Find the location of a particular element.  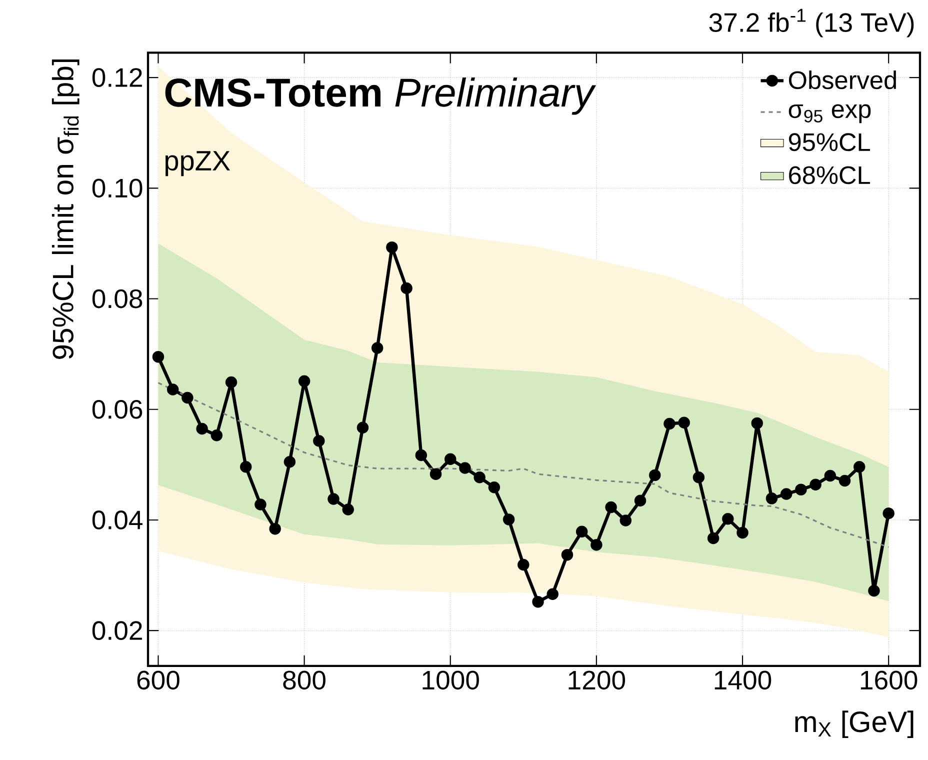

legend-label: Observed is located at coordinates (842, 80).